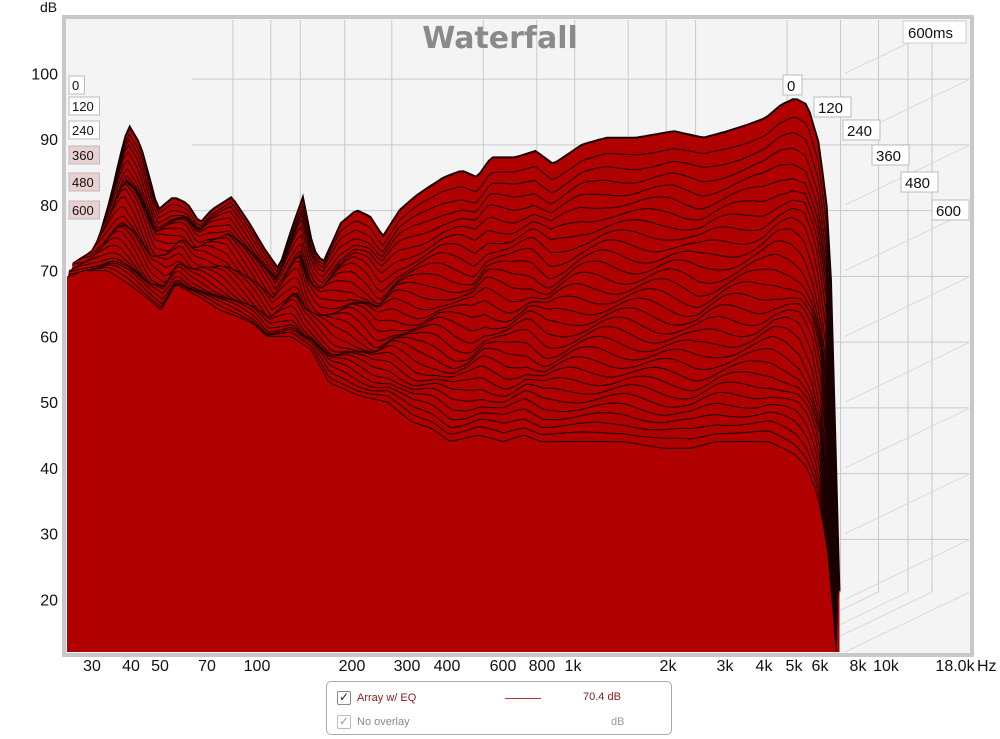 The height and width of the screenshot is (739, 1000). What do you see at coordinates (859, 666) in the screenshot?
I see `x-tick-label: 8k` at bounding box center [859, 666].